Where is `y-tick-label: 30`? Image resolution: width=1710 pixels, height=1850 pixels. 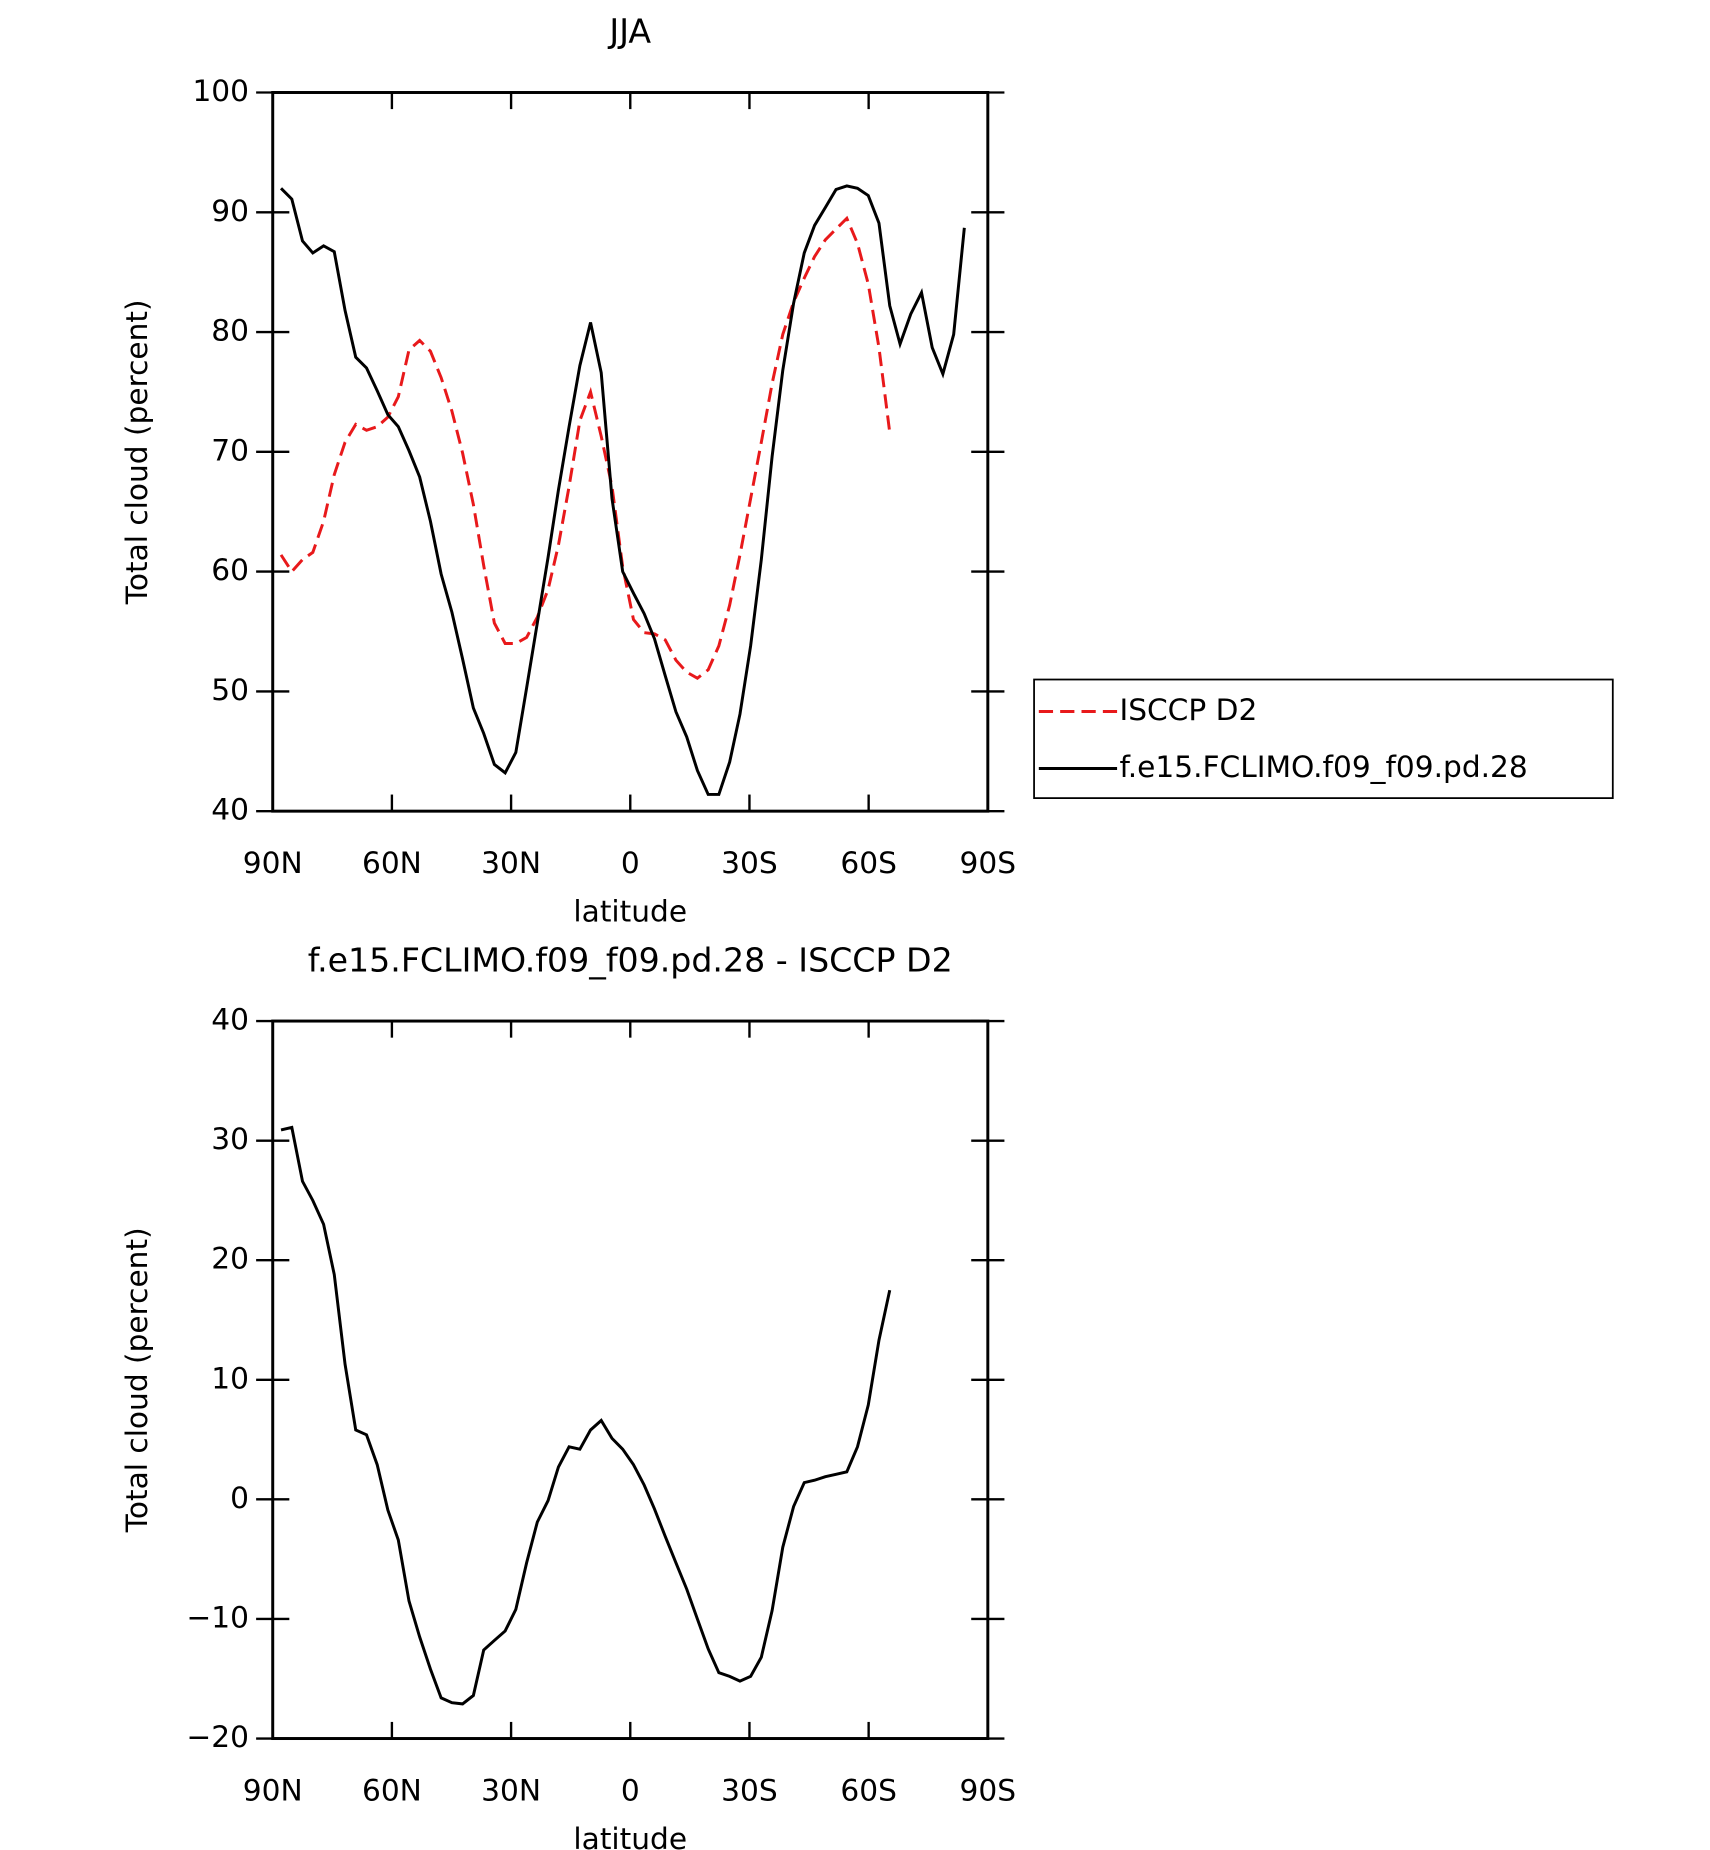 y-tick-label: 30 is located at coordinates (230, 1138).